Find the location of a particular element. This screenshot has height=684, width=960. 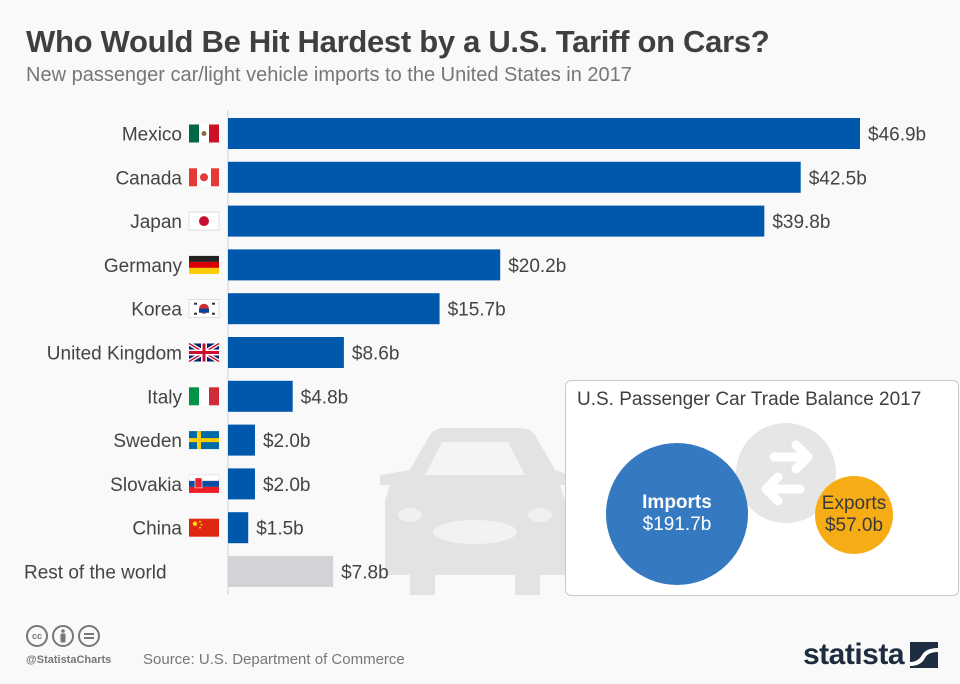

bar-italy is located at coordinates (260, 396).